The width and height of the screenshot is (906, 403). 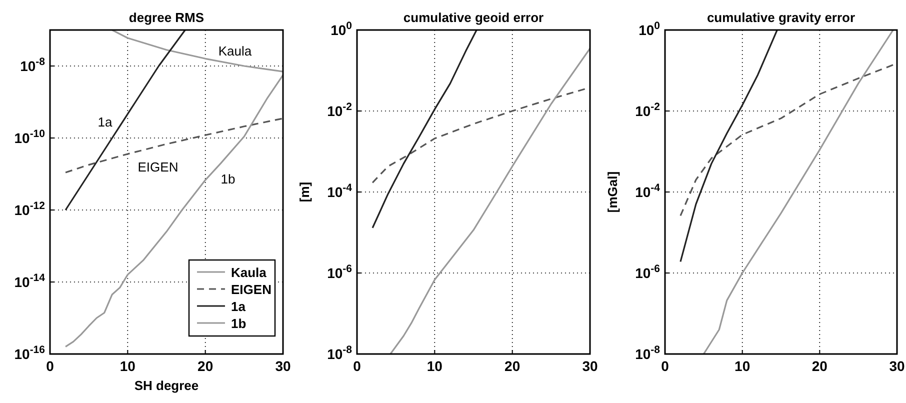 I want to click on chart-title: degree RMS, so click(x=166, y=17).